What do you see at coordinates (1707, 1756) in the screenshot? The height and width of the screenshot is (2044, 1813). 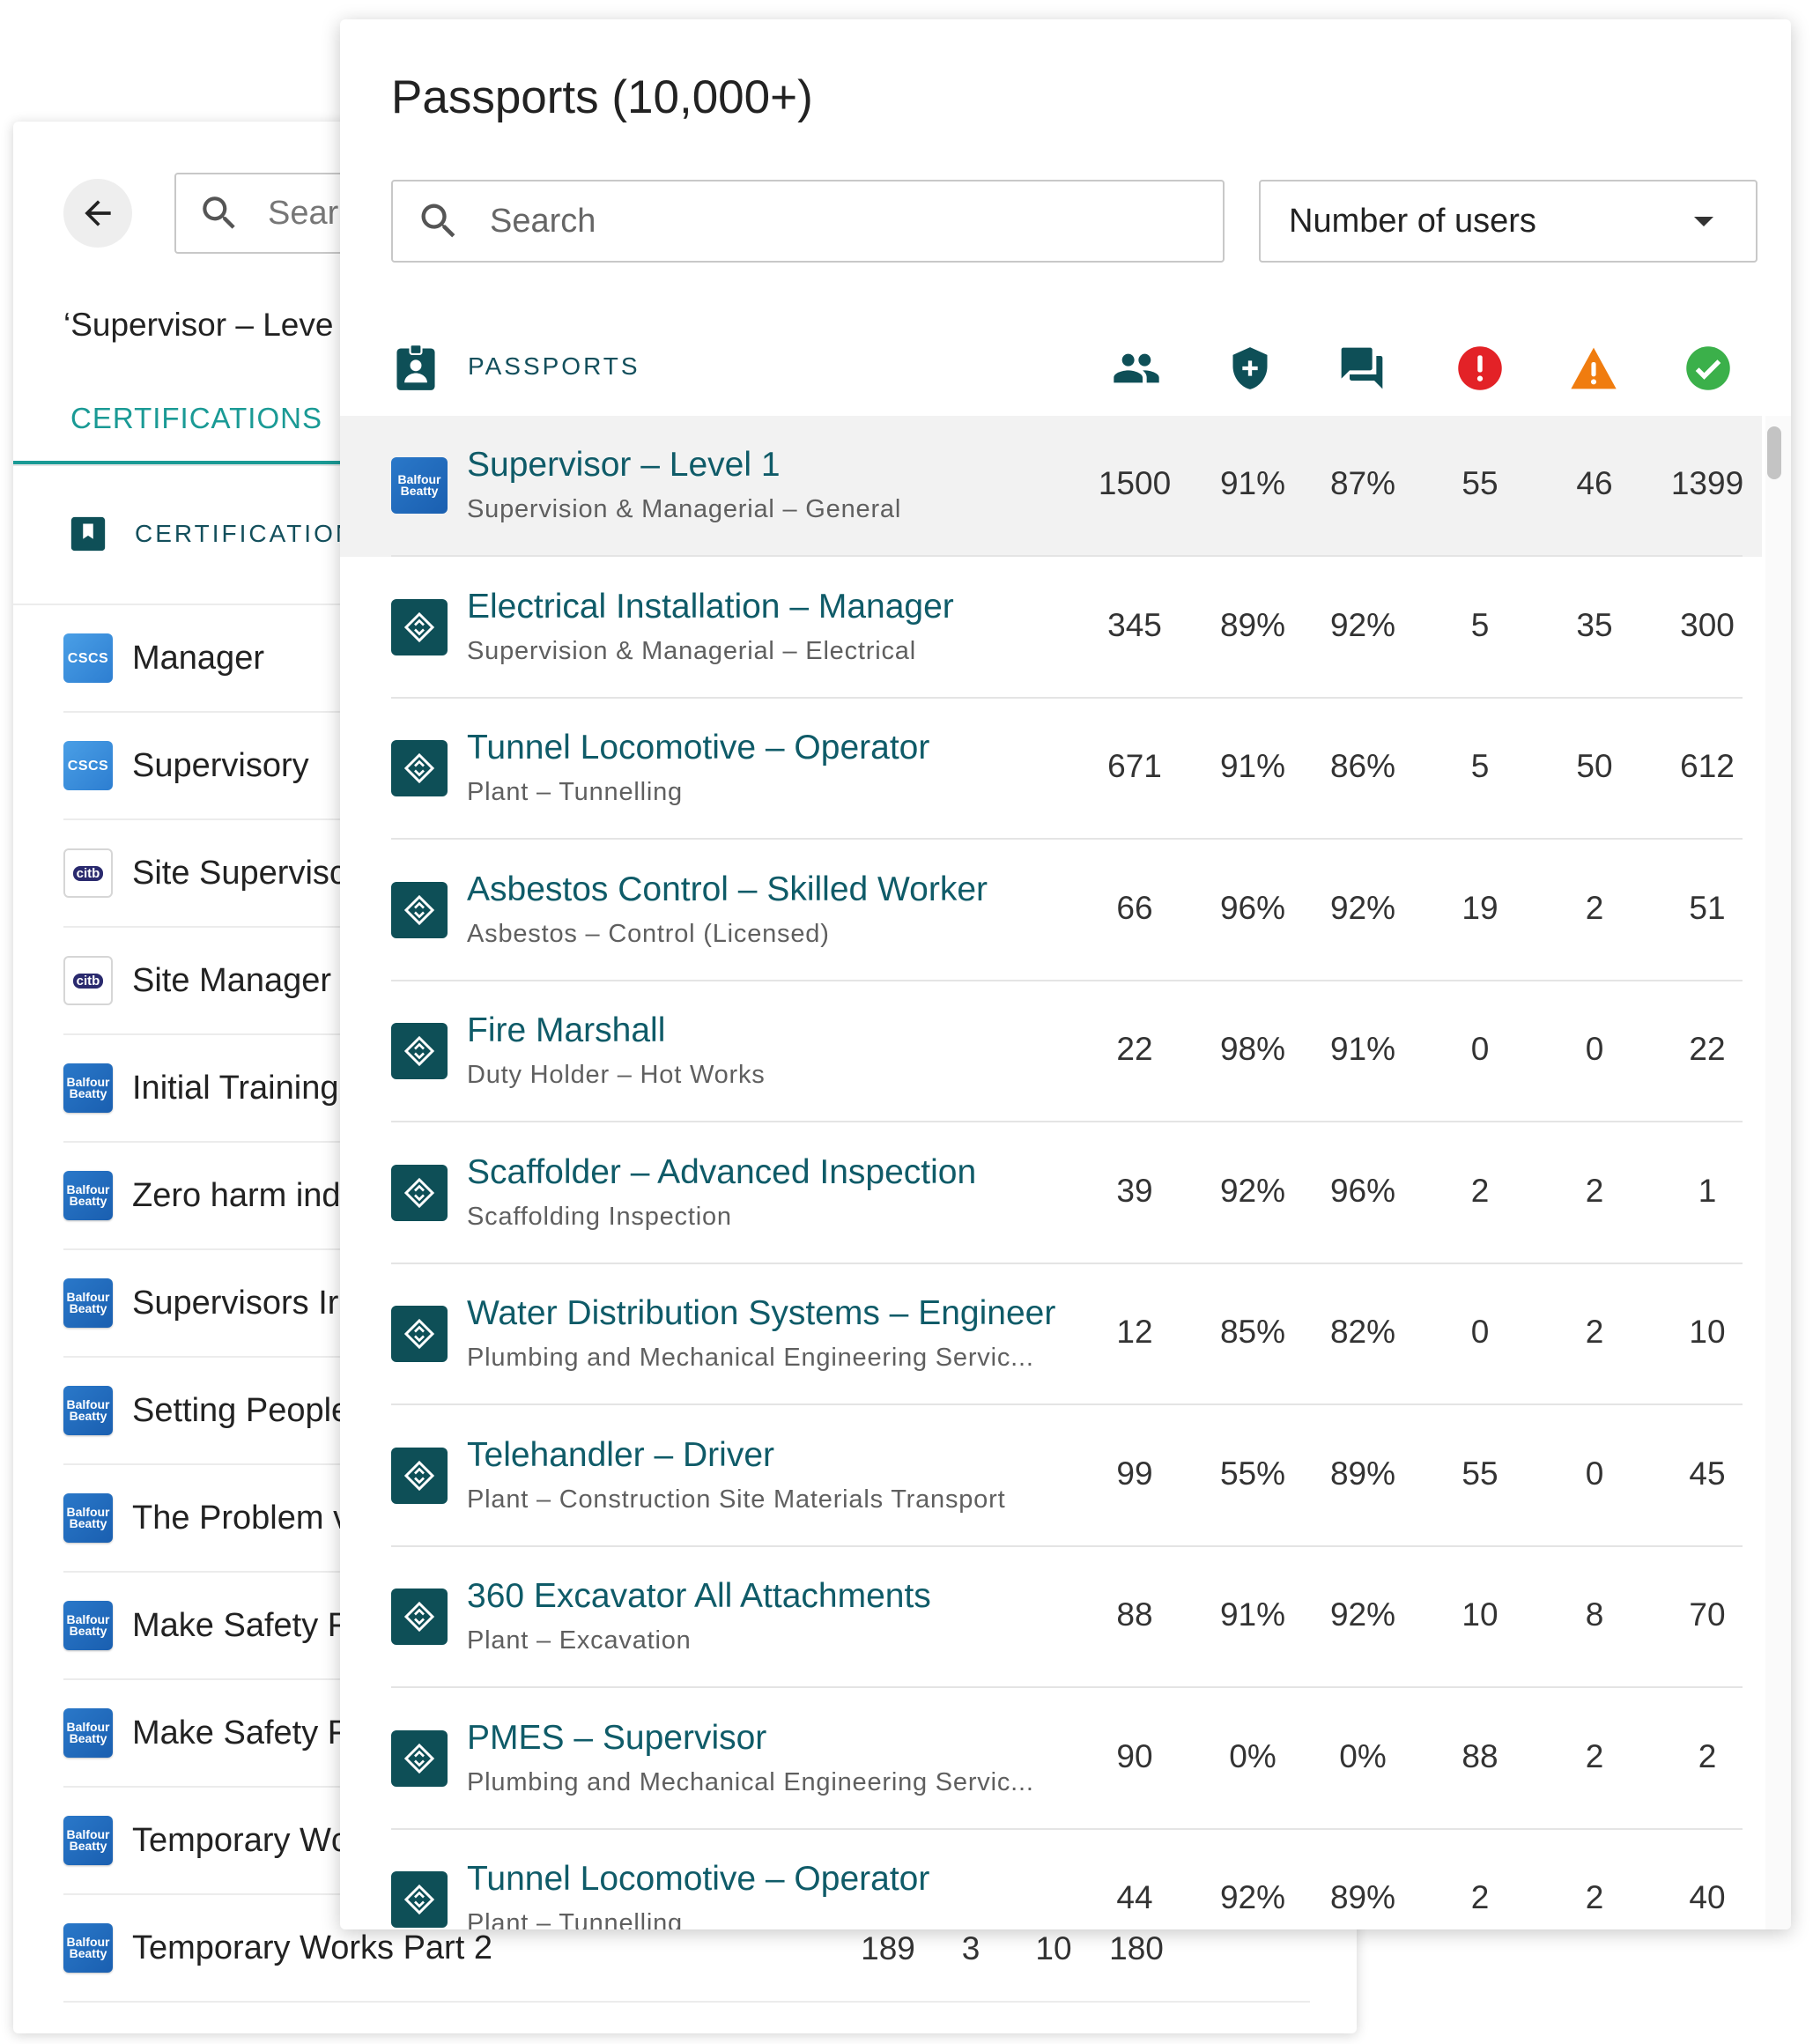 I see `valid-count: 2` at bounding box center [1707, 1756].